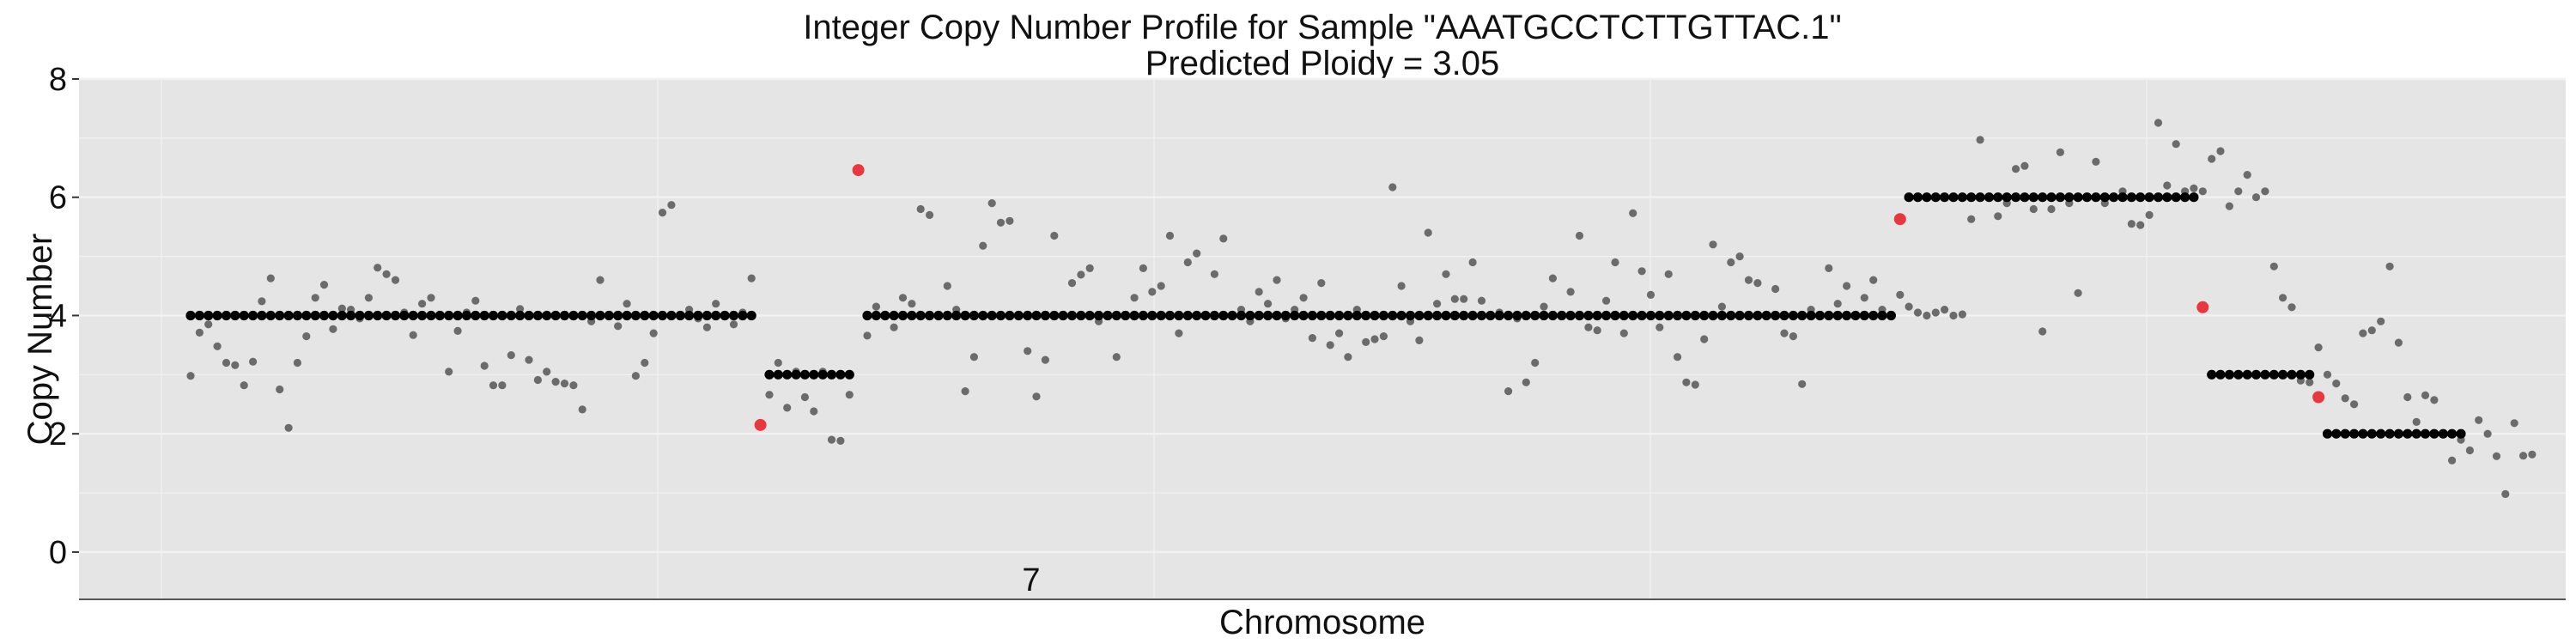 This screenshot has width=2576, height=644. What do you see at coordinates (64, 316) in the screenshot?
I see `y-axis-ticks: 0 2 4 6 8` at bounding box center [64, 316].